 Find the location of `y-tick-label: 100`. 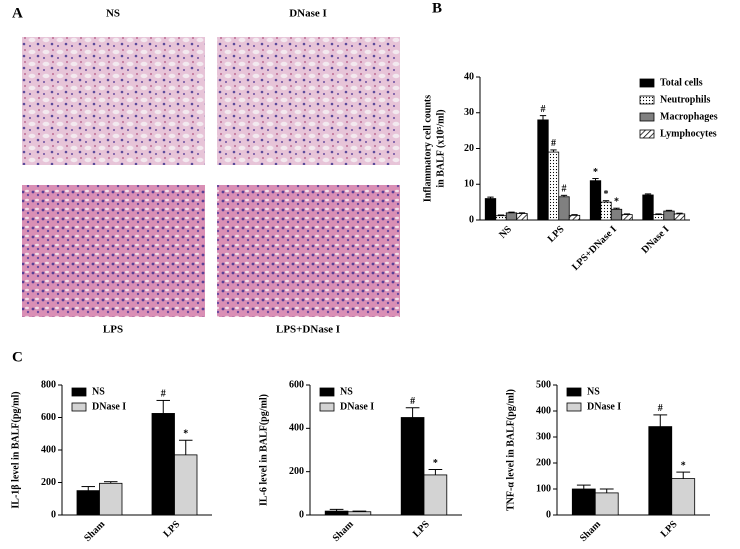

y-tick-label: 100 is located at coordinates (543, 488).